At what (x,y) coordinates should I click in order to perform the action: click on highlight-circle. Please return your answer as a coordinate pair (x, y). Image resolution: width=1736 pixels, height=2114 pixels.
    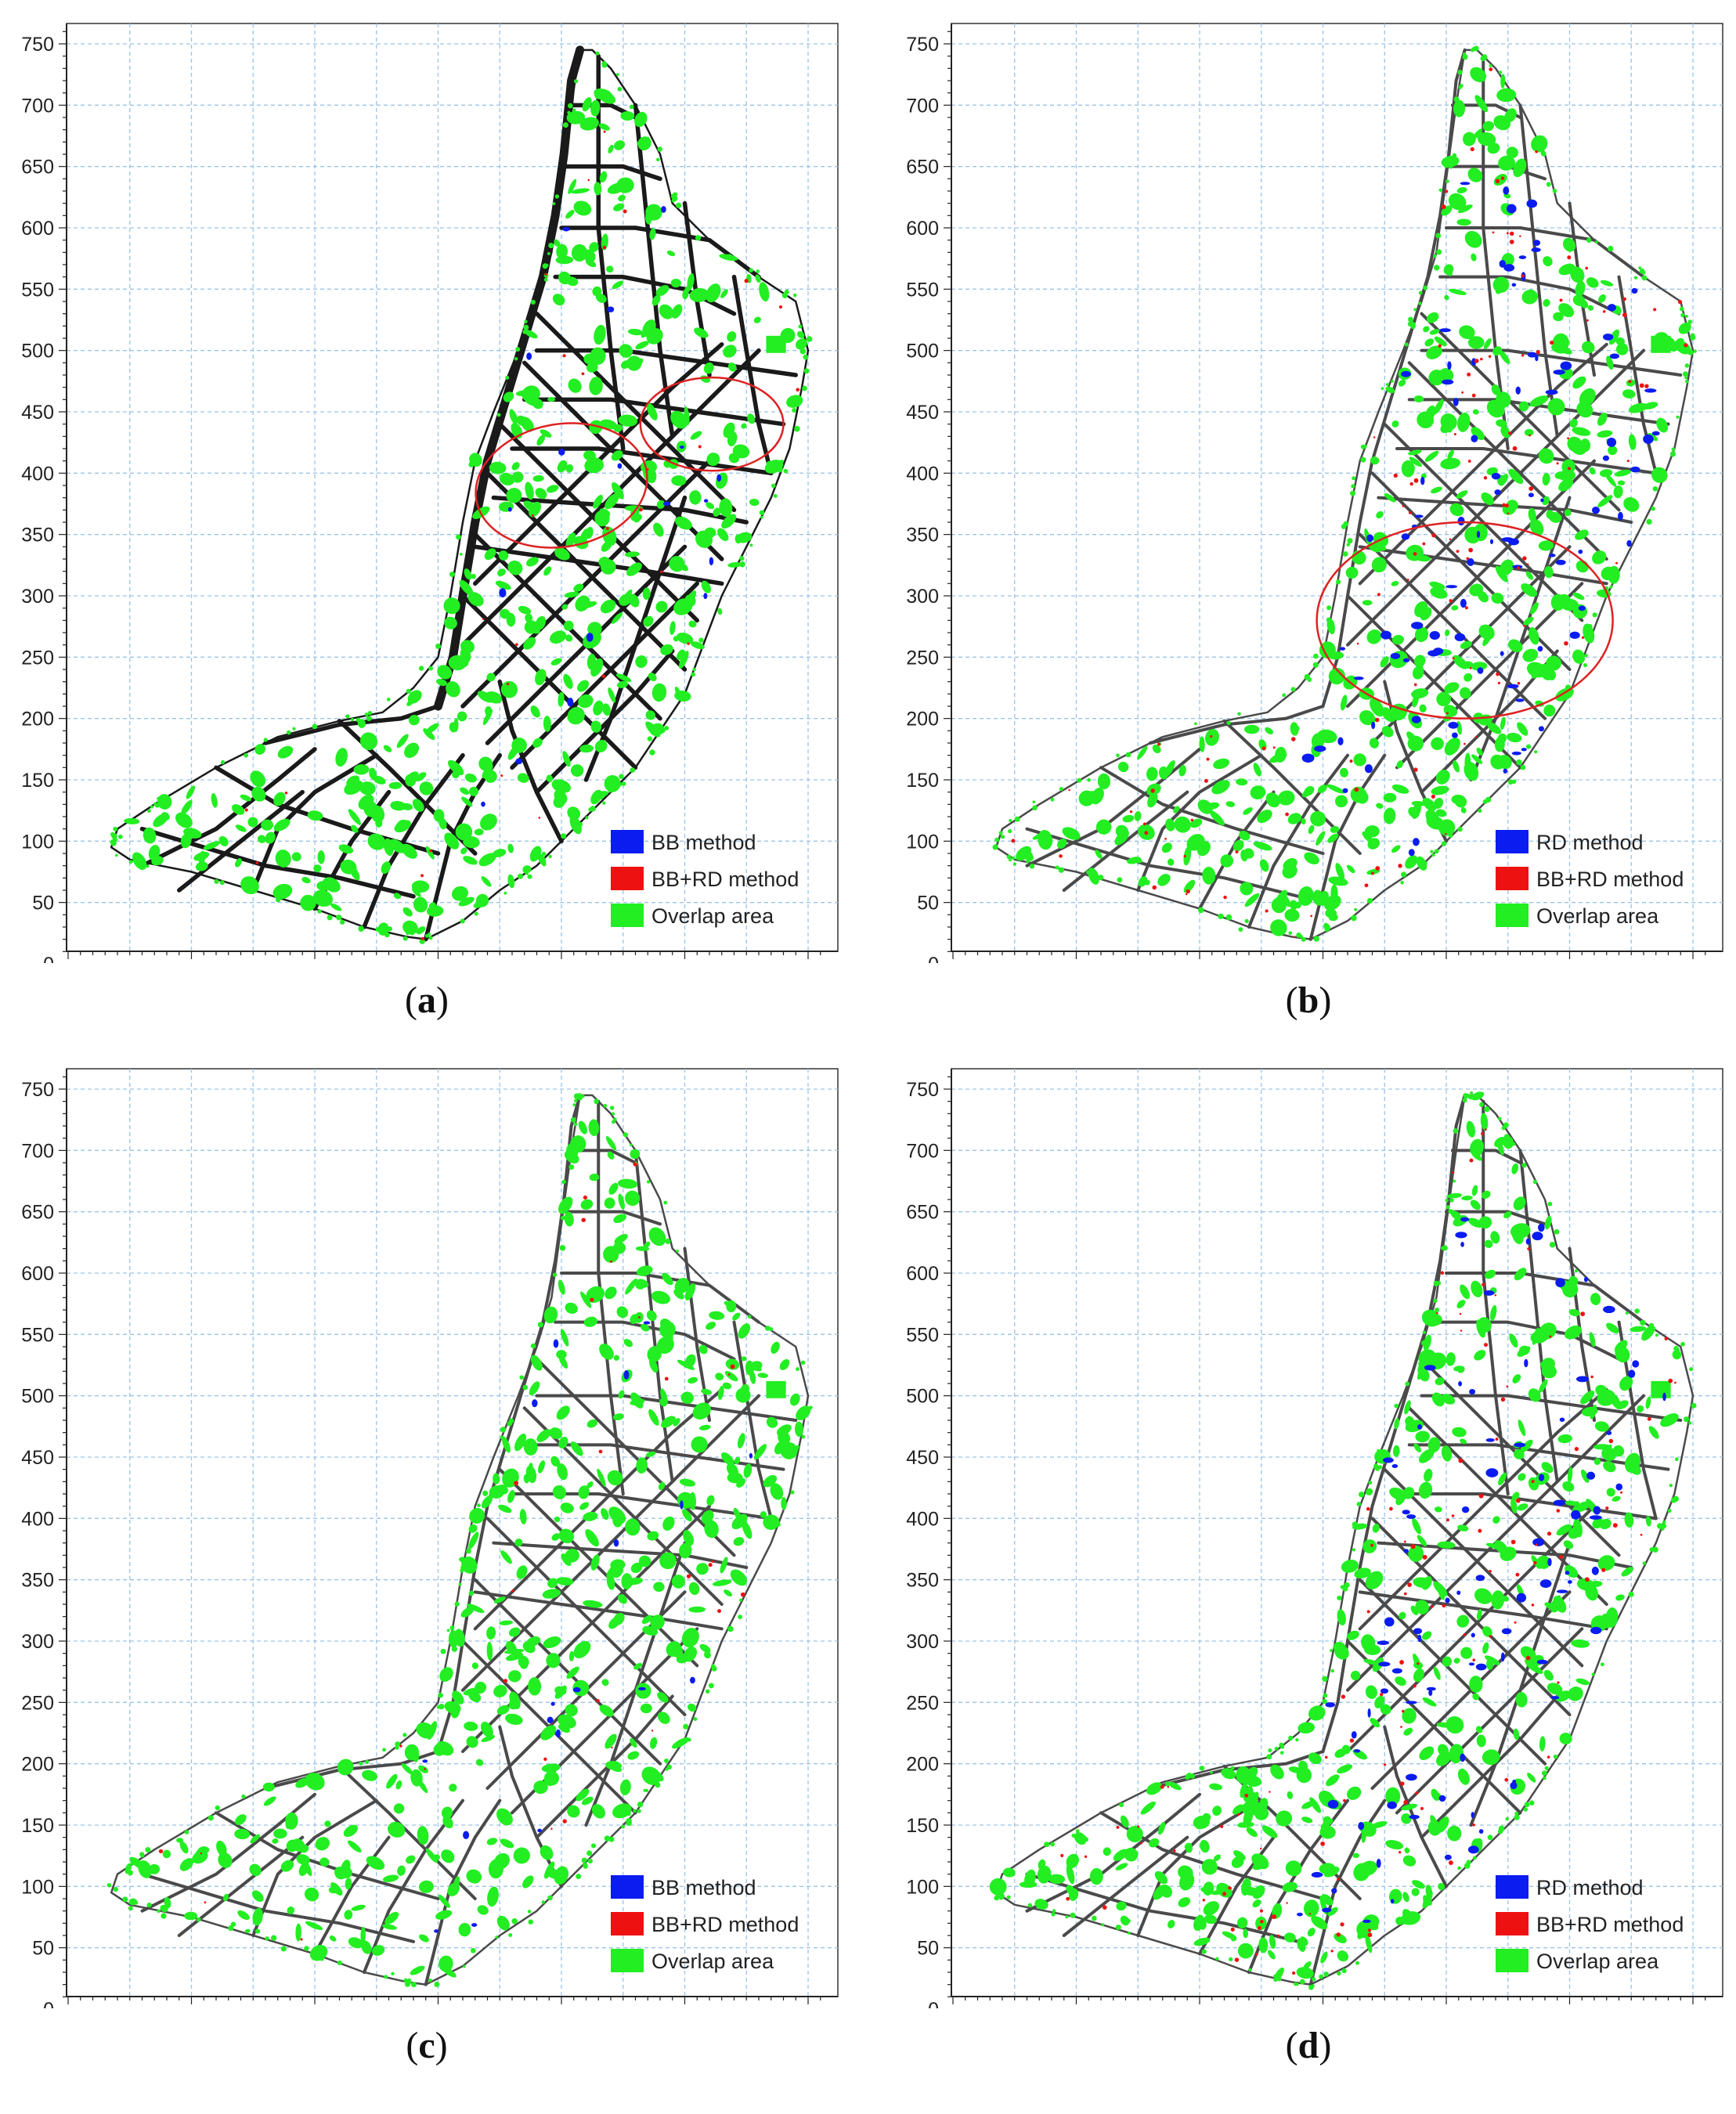
    Looking at the image, I should click on (712, 424).